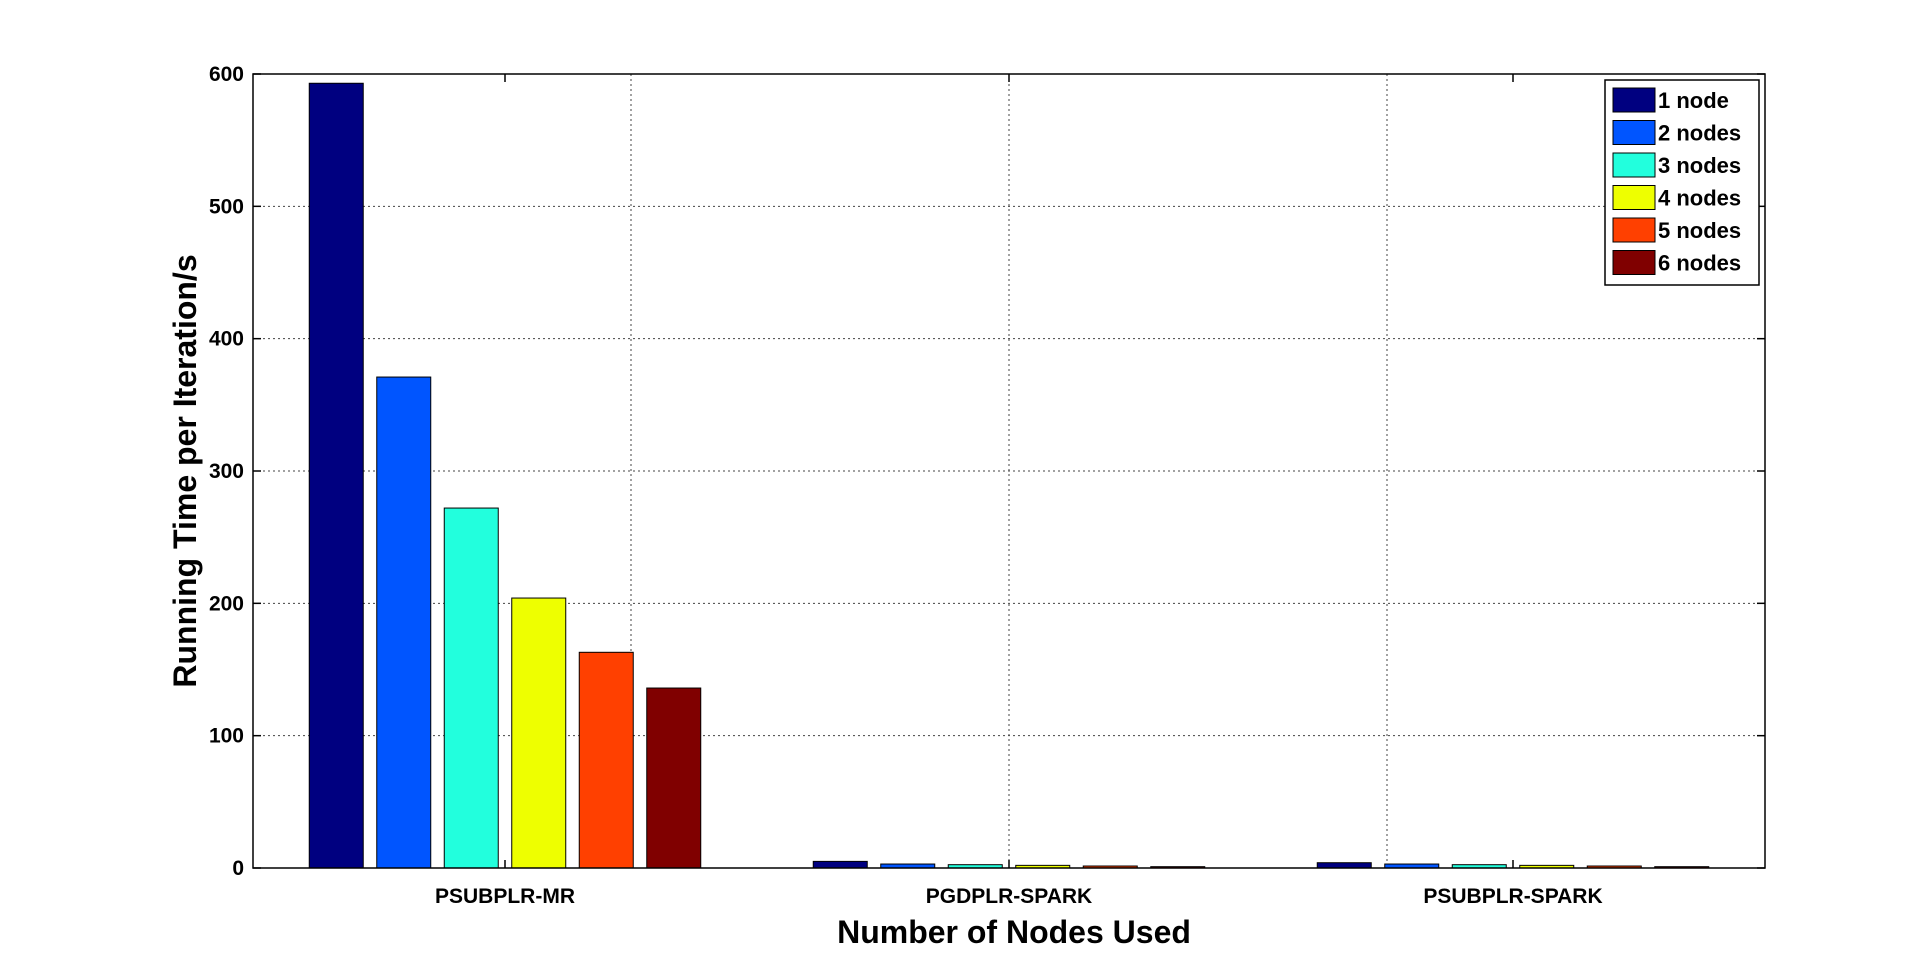 This screenshot has height=963, width=1921. I want to click on bar-3-psubplr-mr, so click(471, 688).